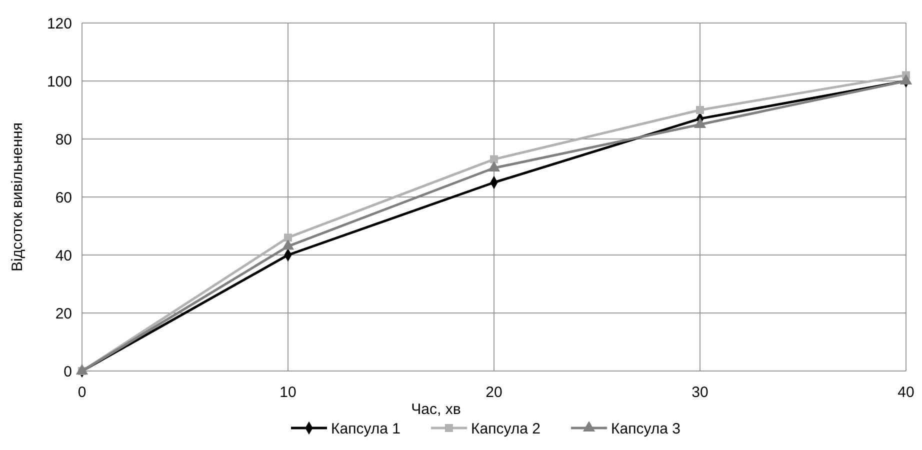 The image size is (922, 450). Describe the element at coordinates (82, 392) in the screenshot. I see `x-tick-label: 0` at that location.